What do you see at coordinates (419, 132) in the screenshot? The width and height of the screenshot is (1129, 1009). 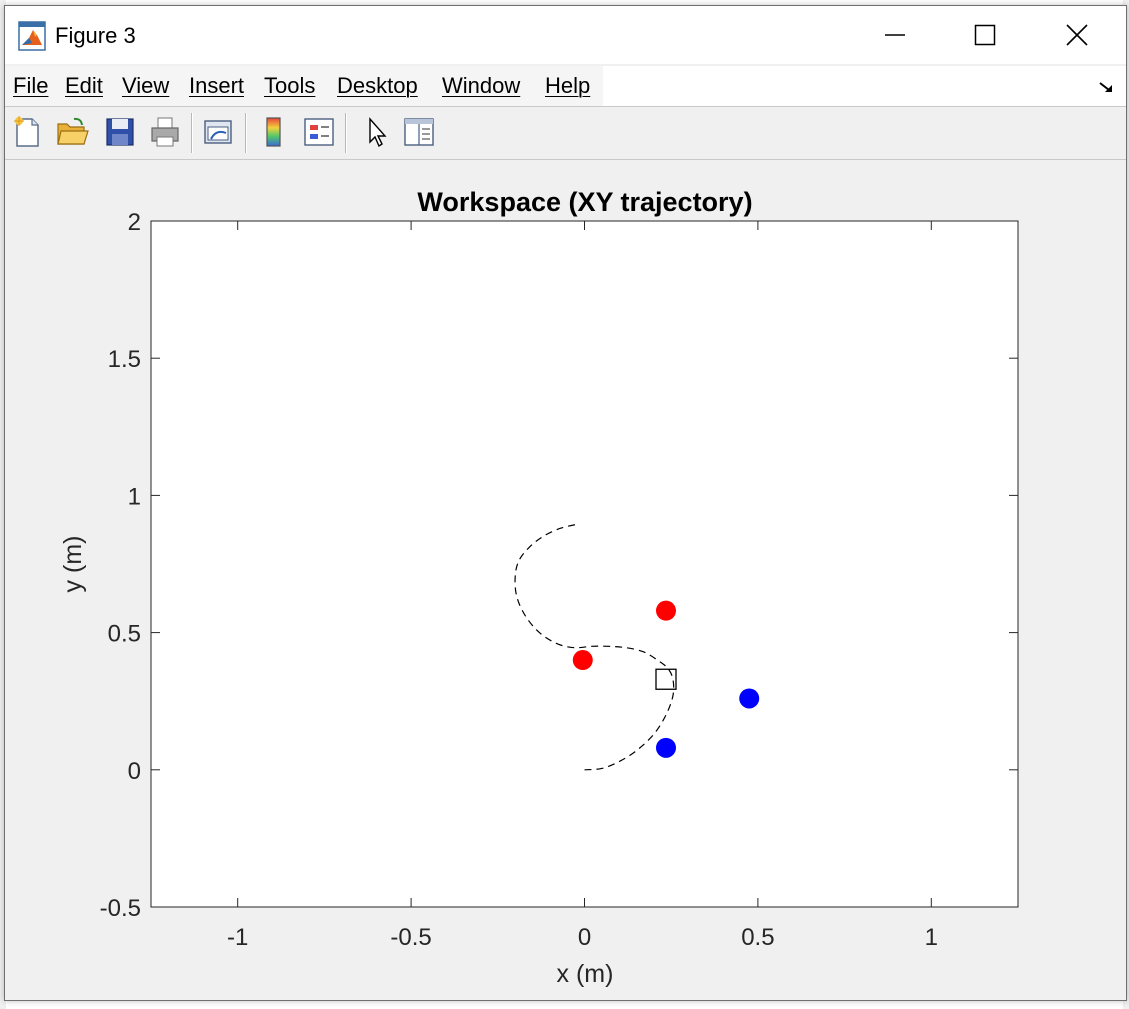 I see `property-editor-icon` at bounding box center [419, 132].